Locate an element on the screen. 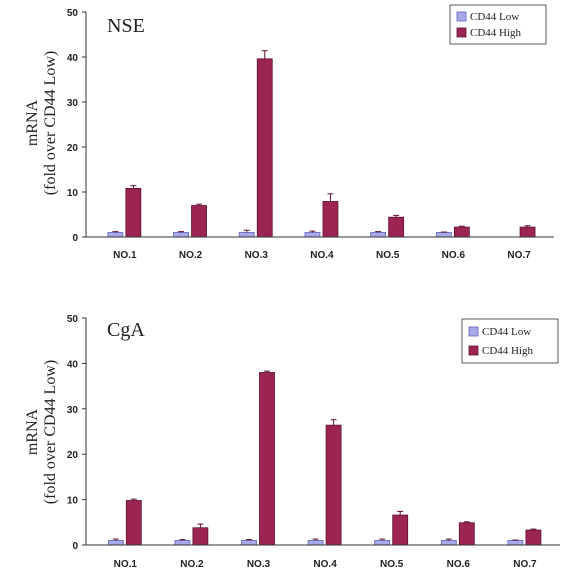 This screenshot has width=565, height=577. nse-y-tick-label: 10 is located at coordinates (73, 193).